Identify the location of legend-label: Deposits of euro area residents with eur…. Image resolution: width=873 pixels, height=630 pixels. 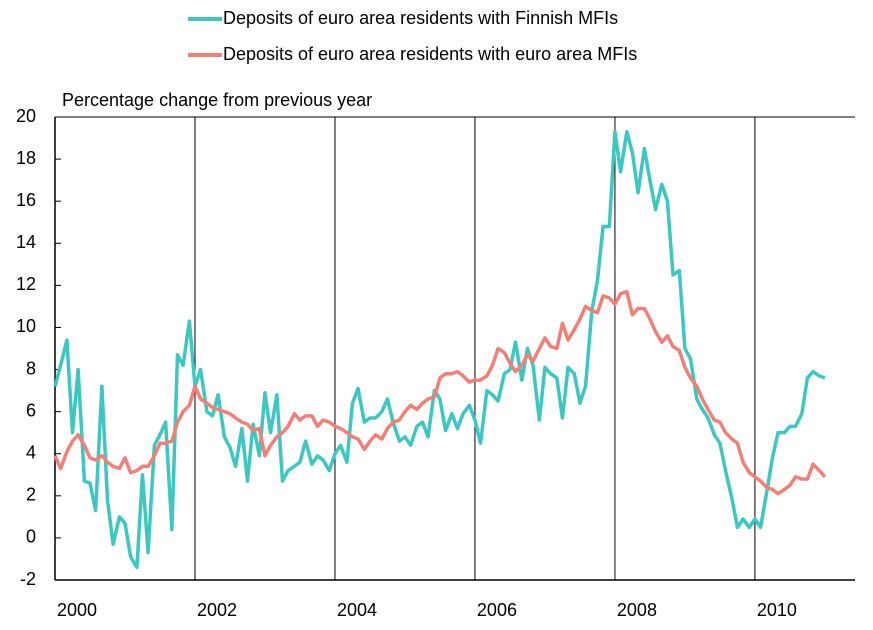
(430, 54).